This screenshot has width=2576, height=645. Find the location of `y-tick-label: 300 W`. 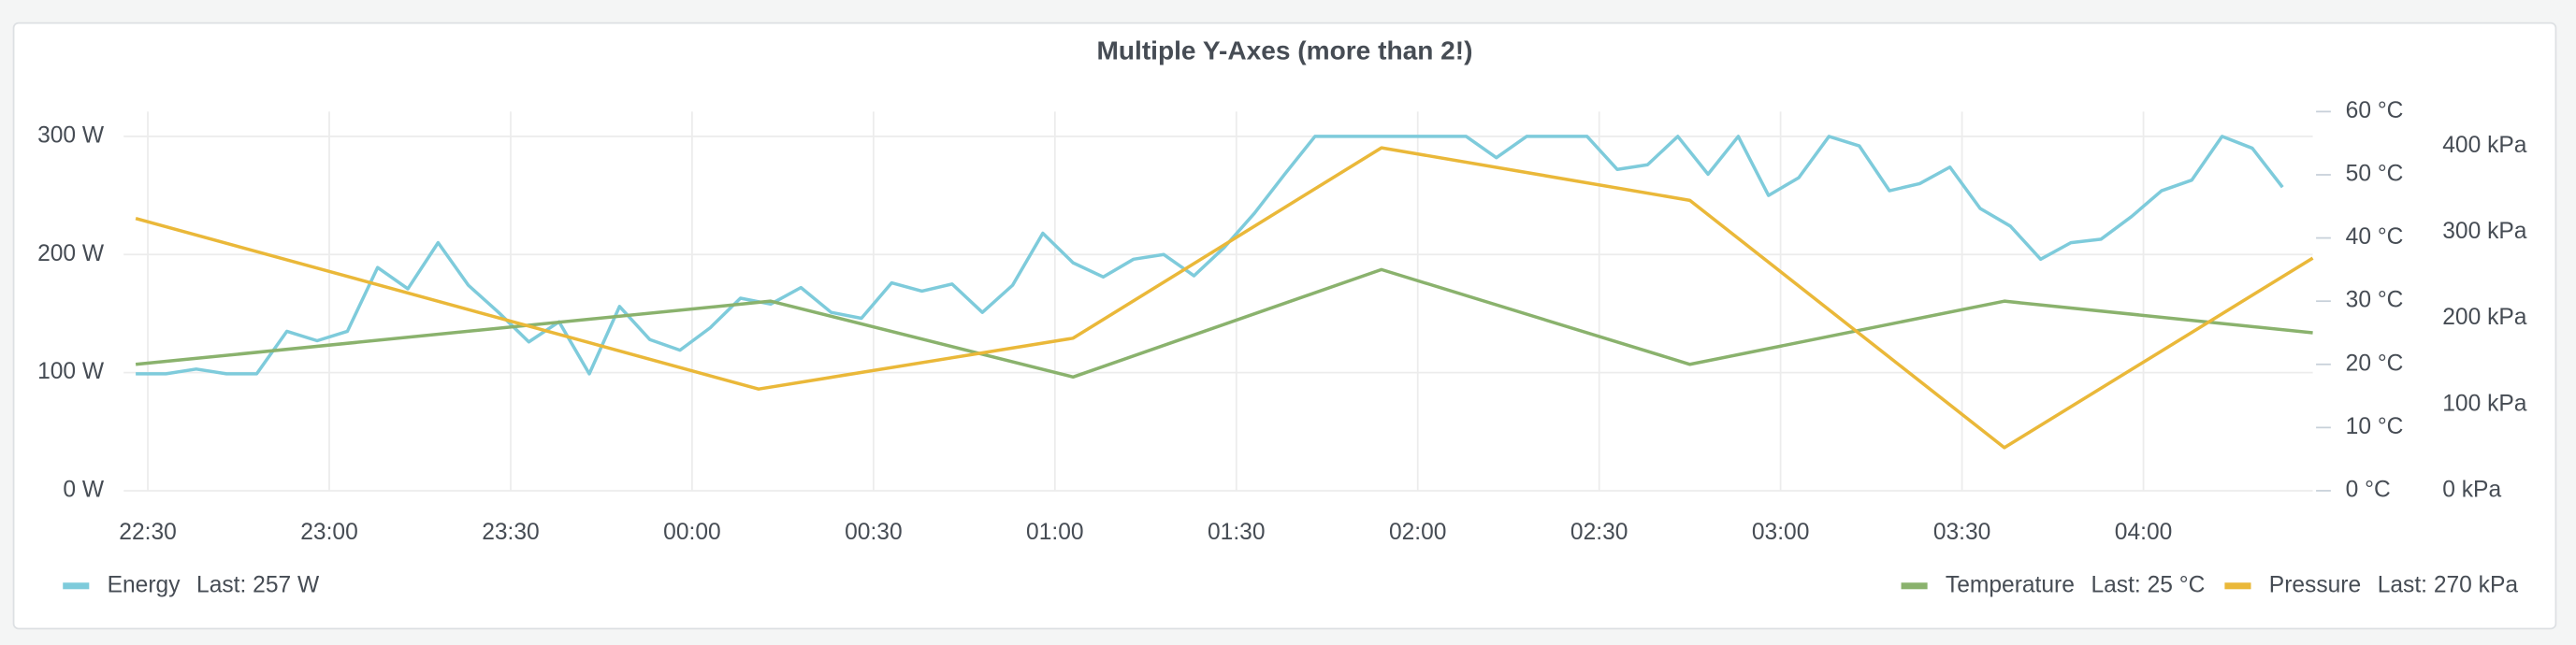

y-tick-label: 300 W is located at coordinates (71, 135).